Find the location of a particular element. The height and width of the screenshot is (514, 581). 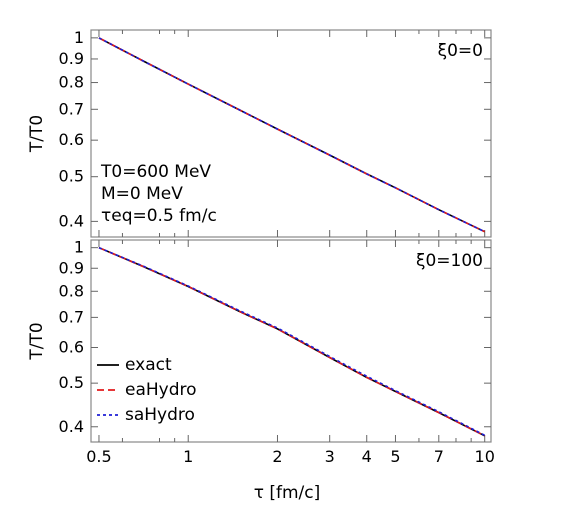

x-tick-label: 4 is located at coordinates (367, 456).